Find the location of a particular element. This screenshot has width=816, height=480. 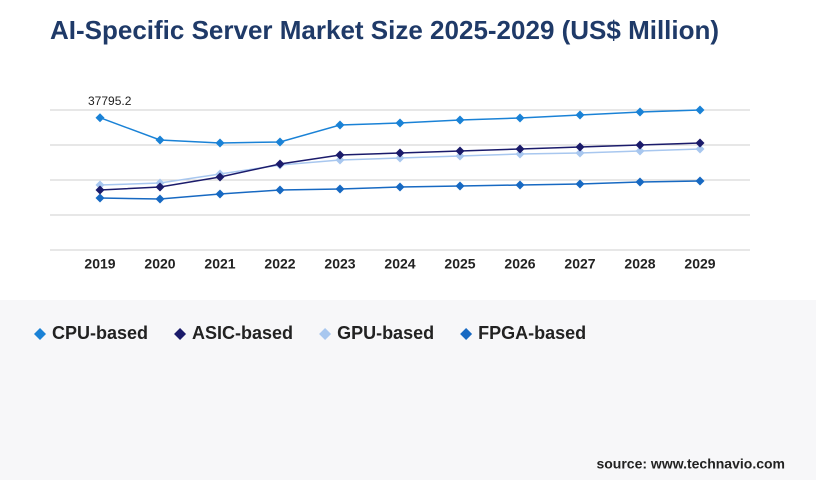

x-tick-label: 2020 is located at coordinates (159, 264).